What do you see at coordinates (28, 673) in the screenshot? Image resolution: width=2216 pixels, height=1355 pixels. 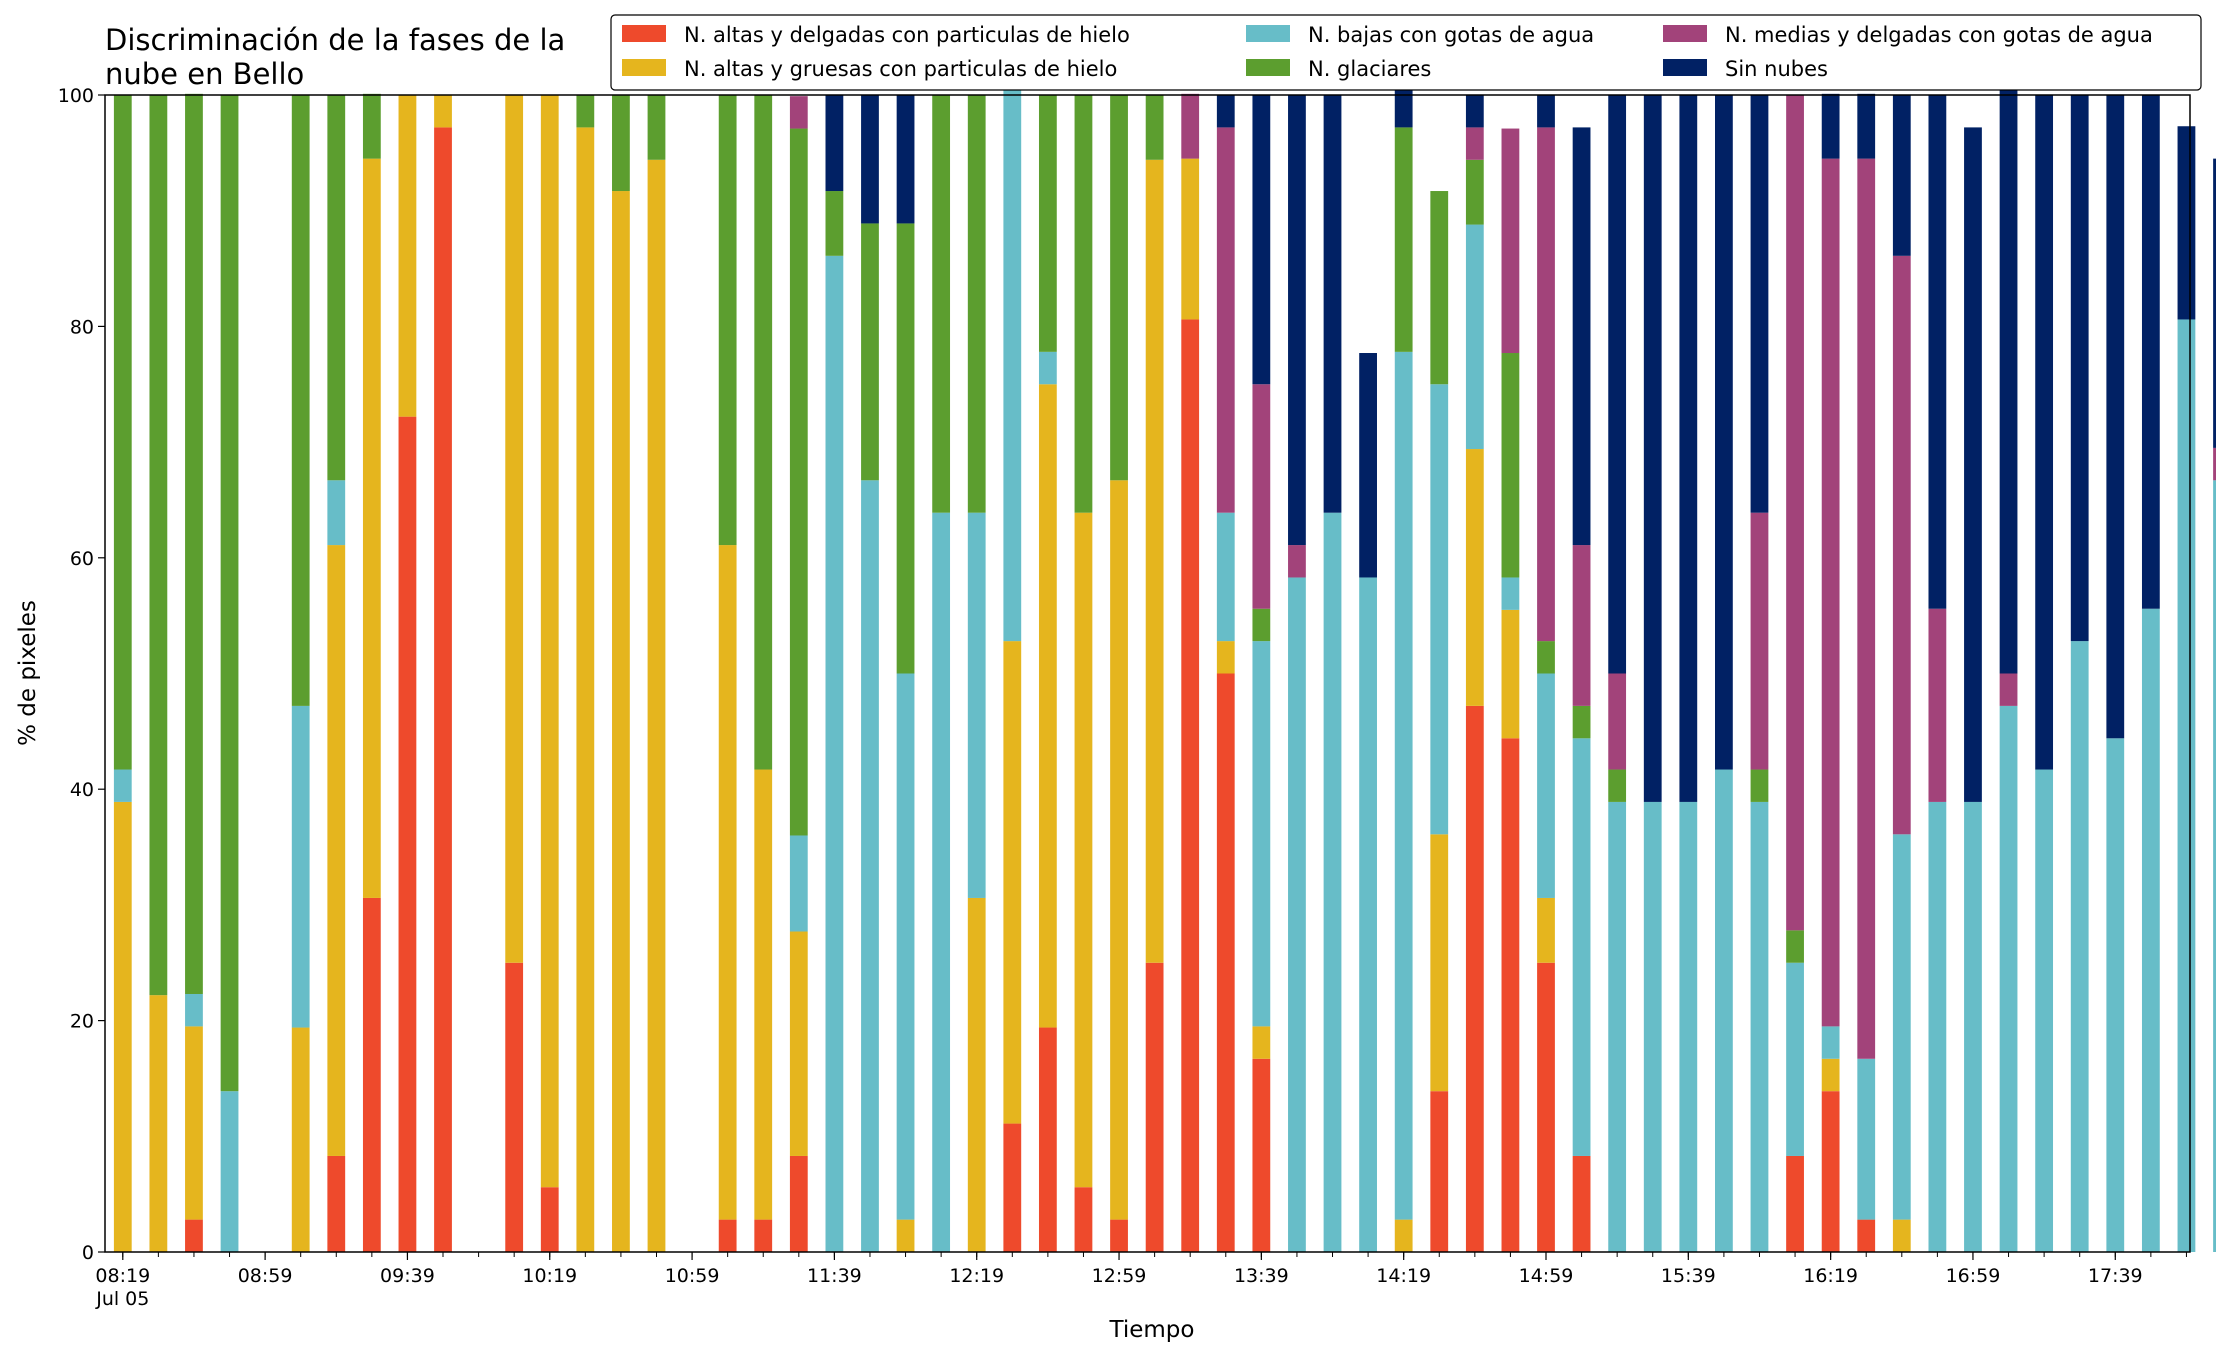 I see `y-axis-title: % de pixeles` at bounding box center [28, 673].